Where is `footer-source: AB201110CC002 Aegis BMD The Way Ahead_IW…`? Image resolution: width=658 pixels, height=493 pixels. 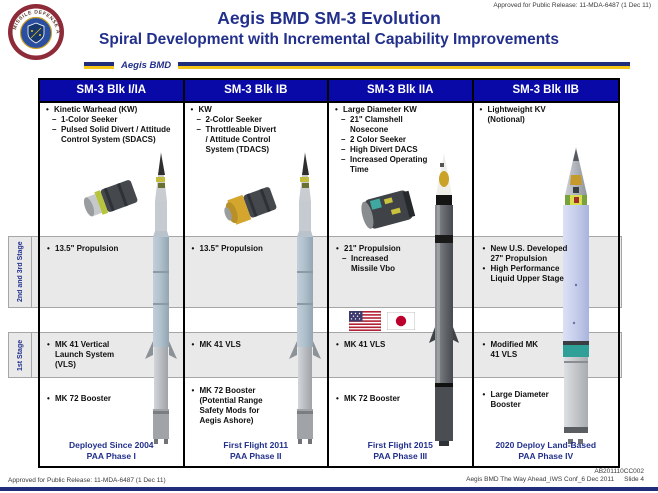 footer-source: AB201110CC002 Aegis BMD The Way Ahead_IW… is located at coordinates (555, 476).